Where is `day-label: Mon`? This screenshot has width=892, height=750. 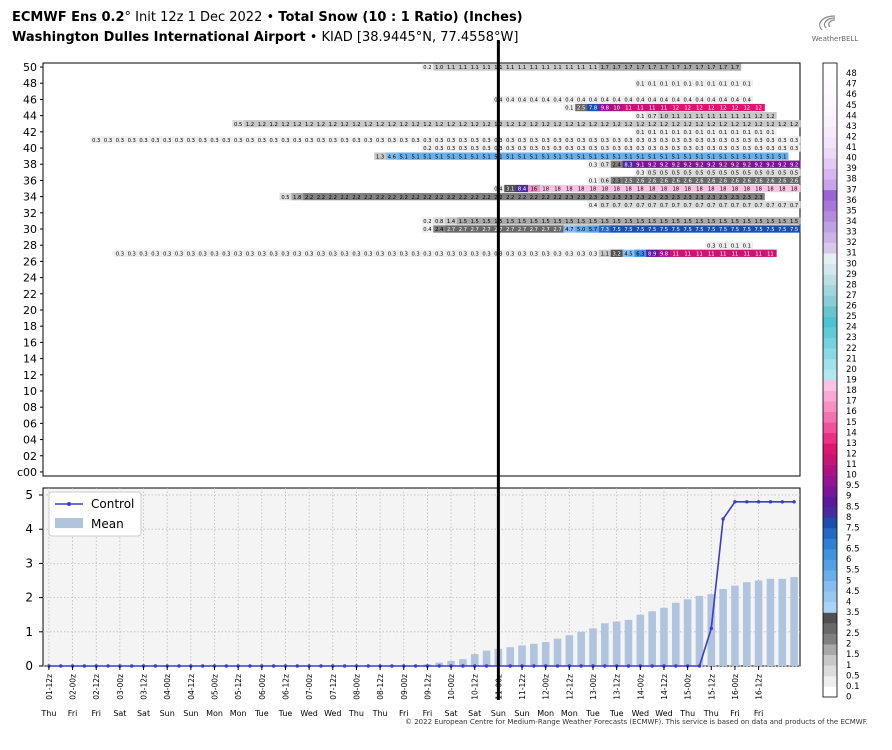 day-label: Mon is located at coordinates (238, 713).